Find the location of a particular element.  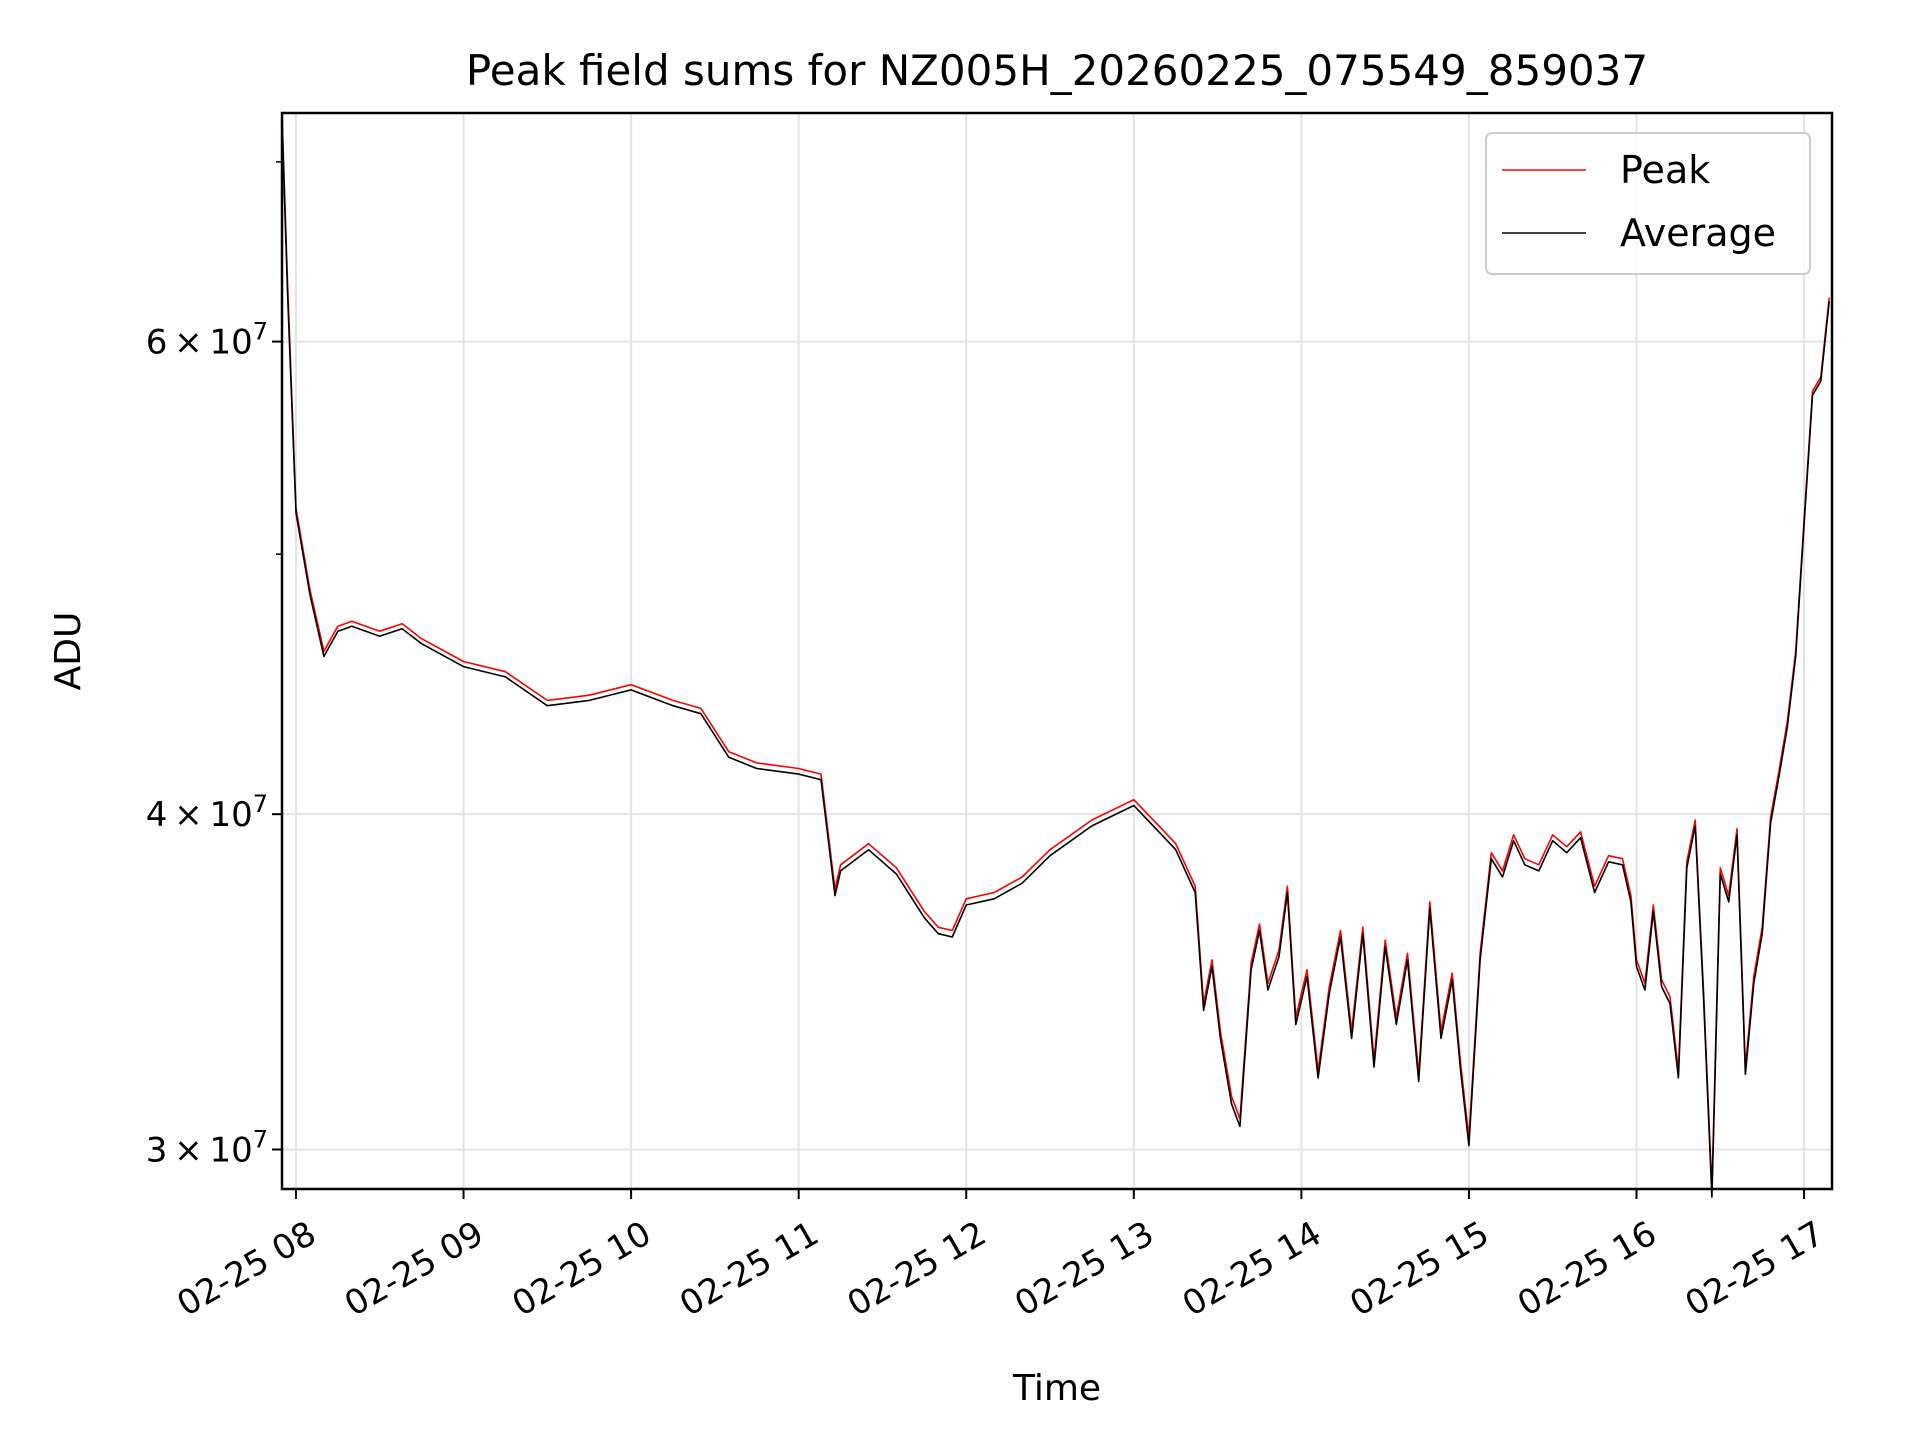

x-tick-label: 02-25 08 is located at coordinates (246, 1269).